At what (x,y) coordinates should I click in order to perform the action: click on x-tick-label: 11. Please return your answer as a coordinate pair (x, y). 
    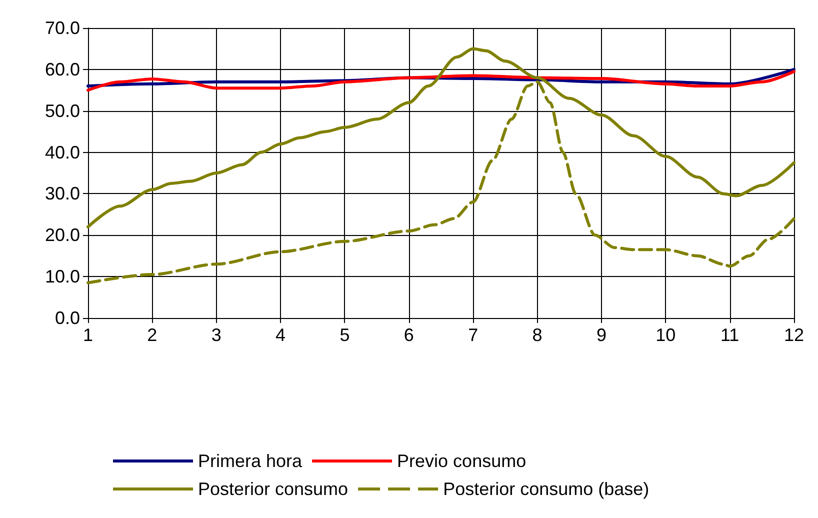
    Looking at the image, I should click on (730, 335).